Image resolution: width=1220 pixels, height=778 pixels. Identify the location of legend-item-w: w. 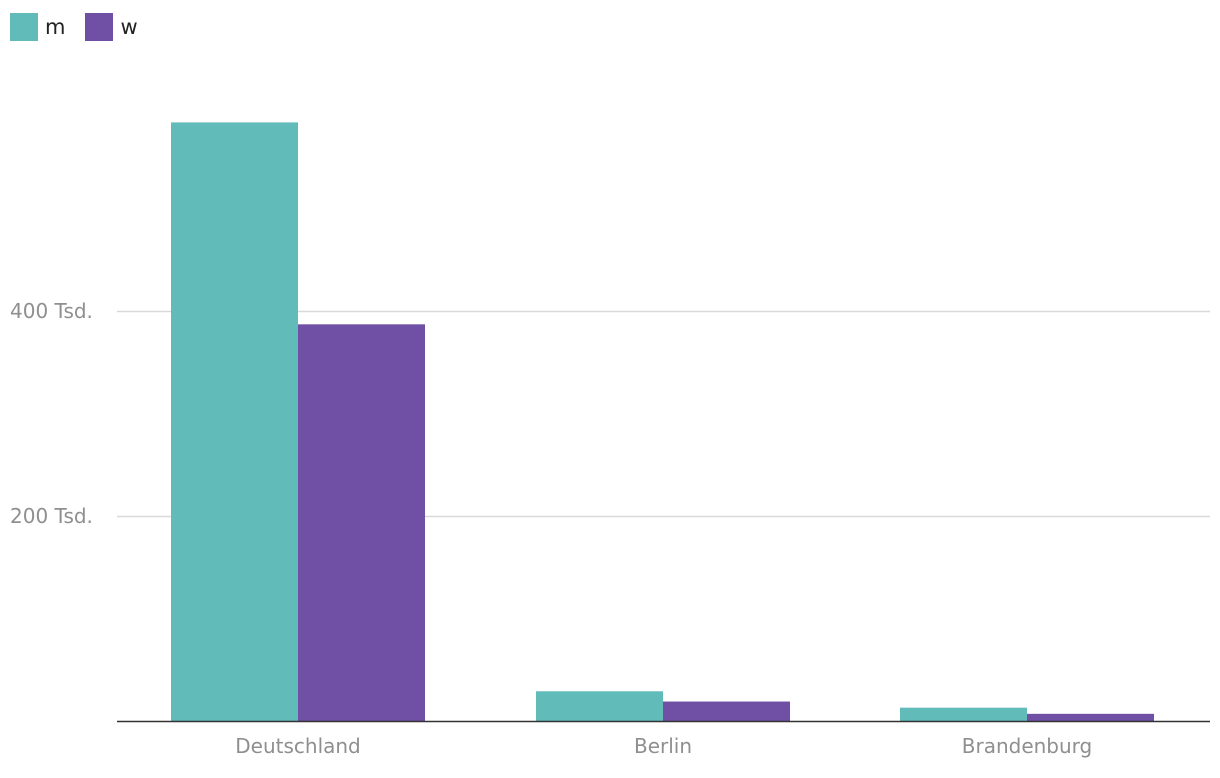
(111, 27).